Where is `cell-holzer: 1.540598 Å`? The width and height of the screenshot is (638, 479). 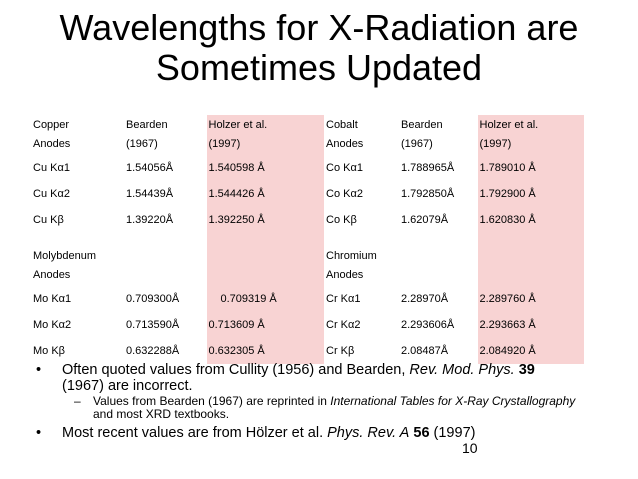 cell-holzer: 1.540598 Å is located at coordinates (264, 168).